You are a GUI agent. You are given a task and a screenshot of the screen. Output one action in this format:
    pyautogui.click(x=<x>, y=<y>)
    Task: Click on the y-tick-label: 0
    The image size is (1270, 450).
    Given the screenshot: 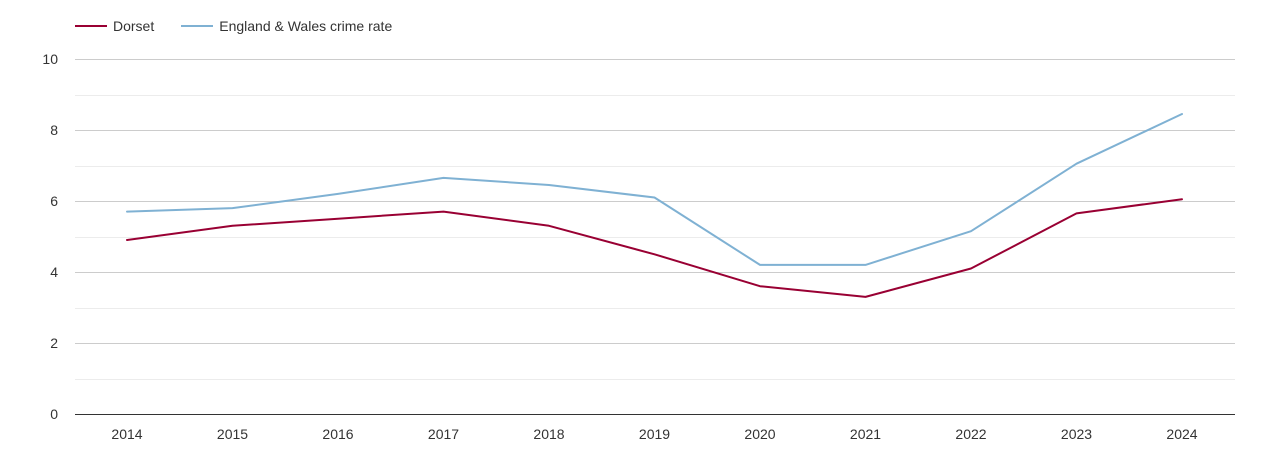 What is the action you would take?
    pyautogui.click(x=54, y=414)
    